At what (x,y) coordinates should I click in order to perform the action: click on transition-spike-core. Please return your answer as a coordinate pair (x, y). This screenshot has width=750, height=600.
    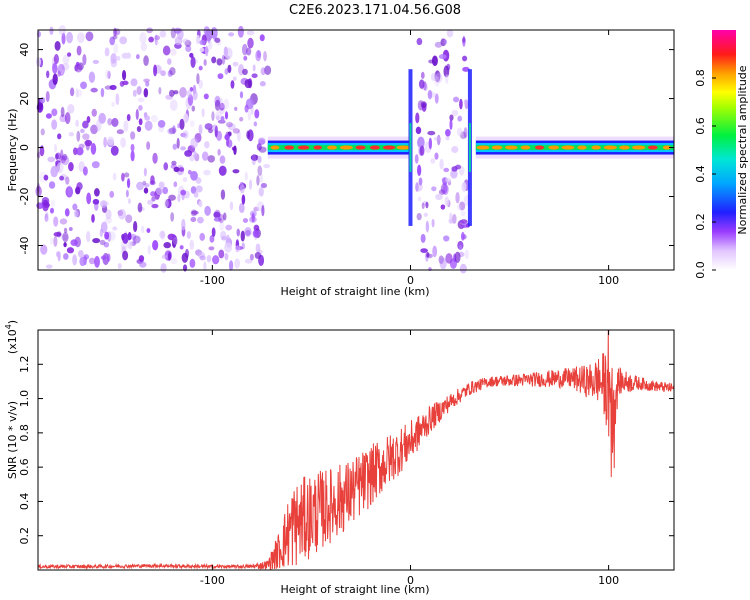
    Looking at the image, I should click on (410, 148).